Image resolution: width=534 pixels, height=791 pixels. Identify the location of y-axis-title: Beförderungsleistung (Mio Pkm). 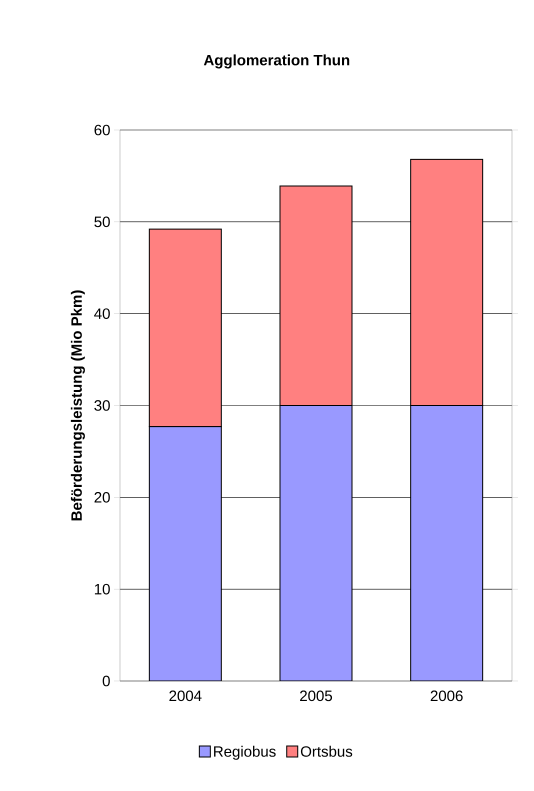
(77, 405).